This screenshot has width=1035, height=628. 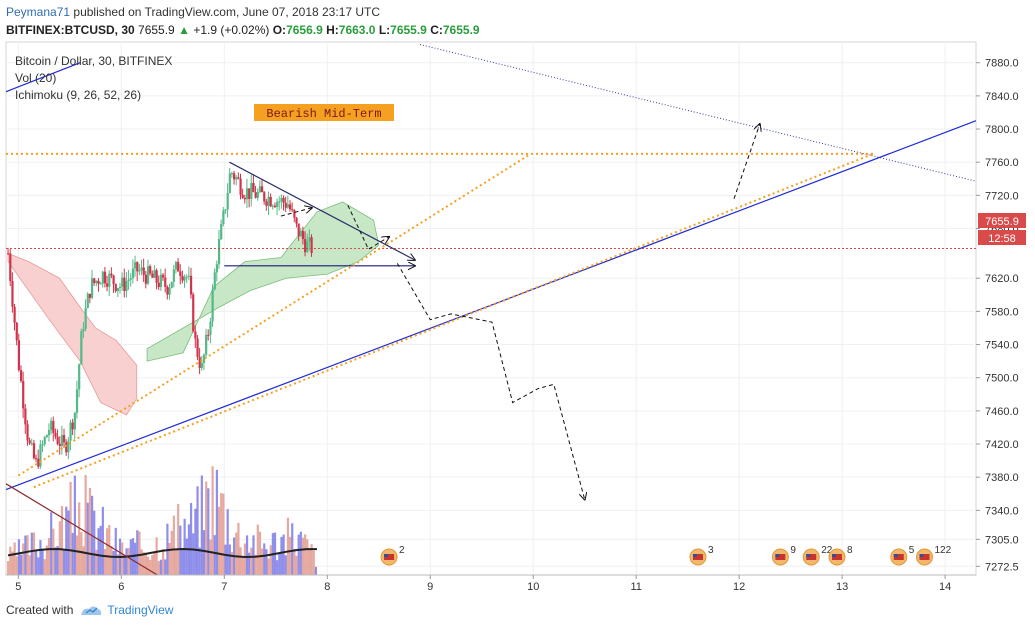 I want to click on annotation-text: Bearish Mid-Term, so click(x=323, y=114).